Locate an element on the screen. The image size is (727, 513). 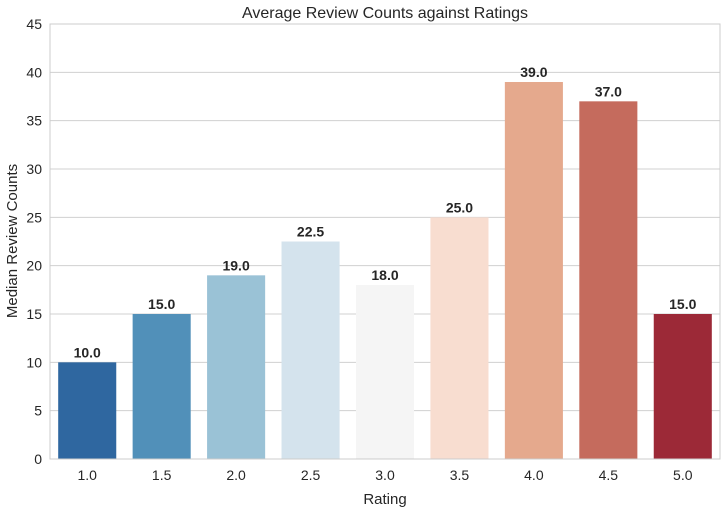
bar-value-label: 25.0 is located at coordinates (459, 207).